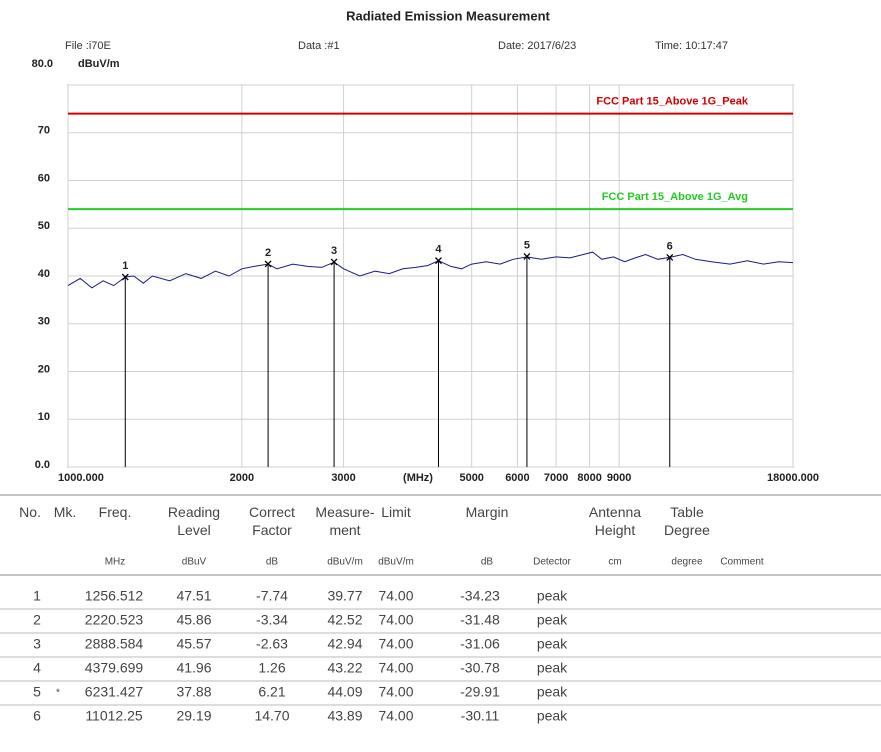 Image resolution: width=881 pixels, height=752 pixels. I want to click on x-tick-label: 5000, so click(471, 478).